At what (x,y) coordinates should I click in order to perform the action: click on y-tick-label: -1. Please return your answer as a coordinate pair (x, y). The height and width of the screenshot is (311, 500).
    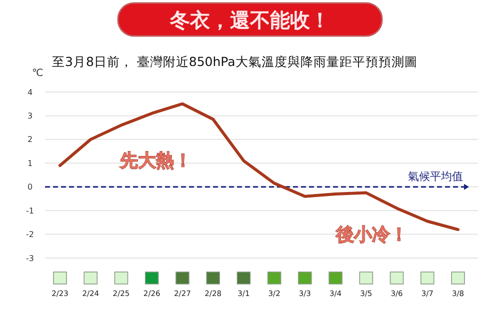
    Looking at the image, I should click on (30, 211).